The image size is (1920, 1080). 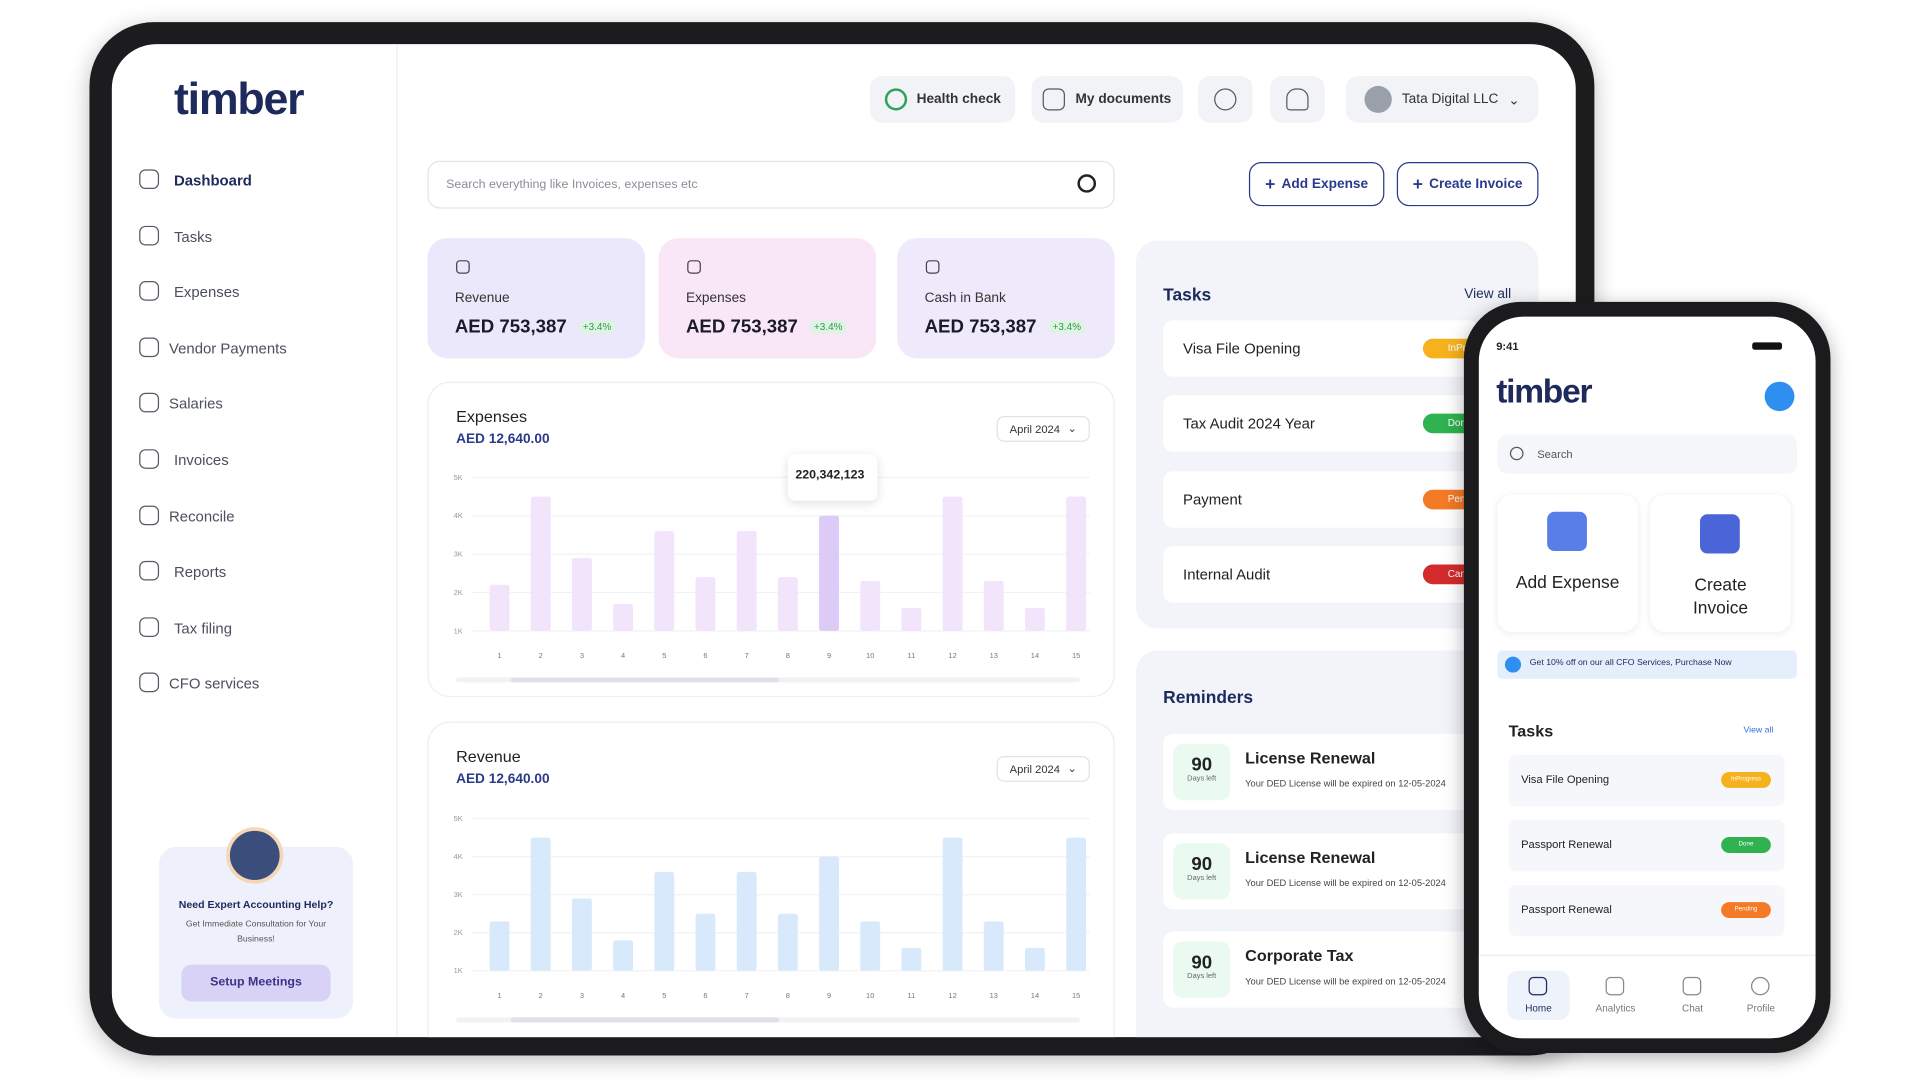 What do you see at coordinates (458, 970) in the screenshot?
I see `y-tick-label: 1K` at bounding box center [458, 970].